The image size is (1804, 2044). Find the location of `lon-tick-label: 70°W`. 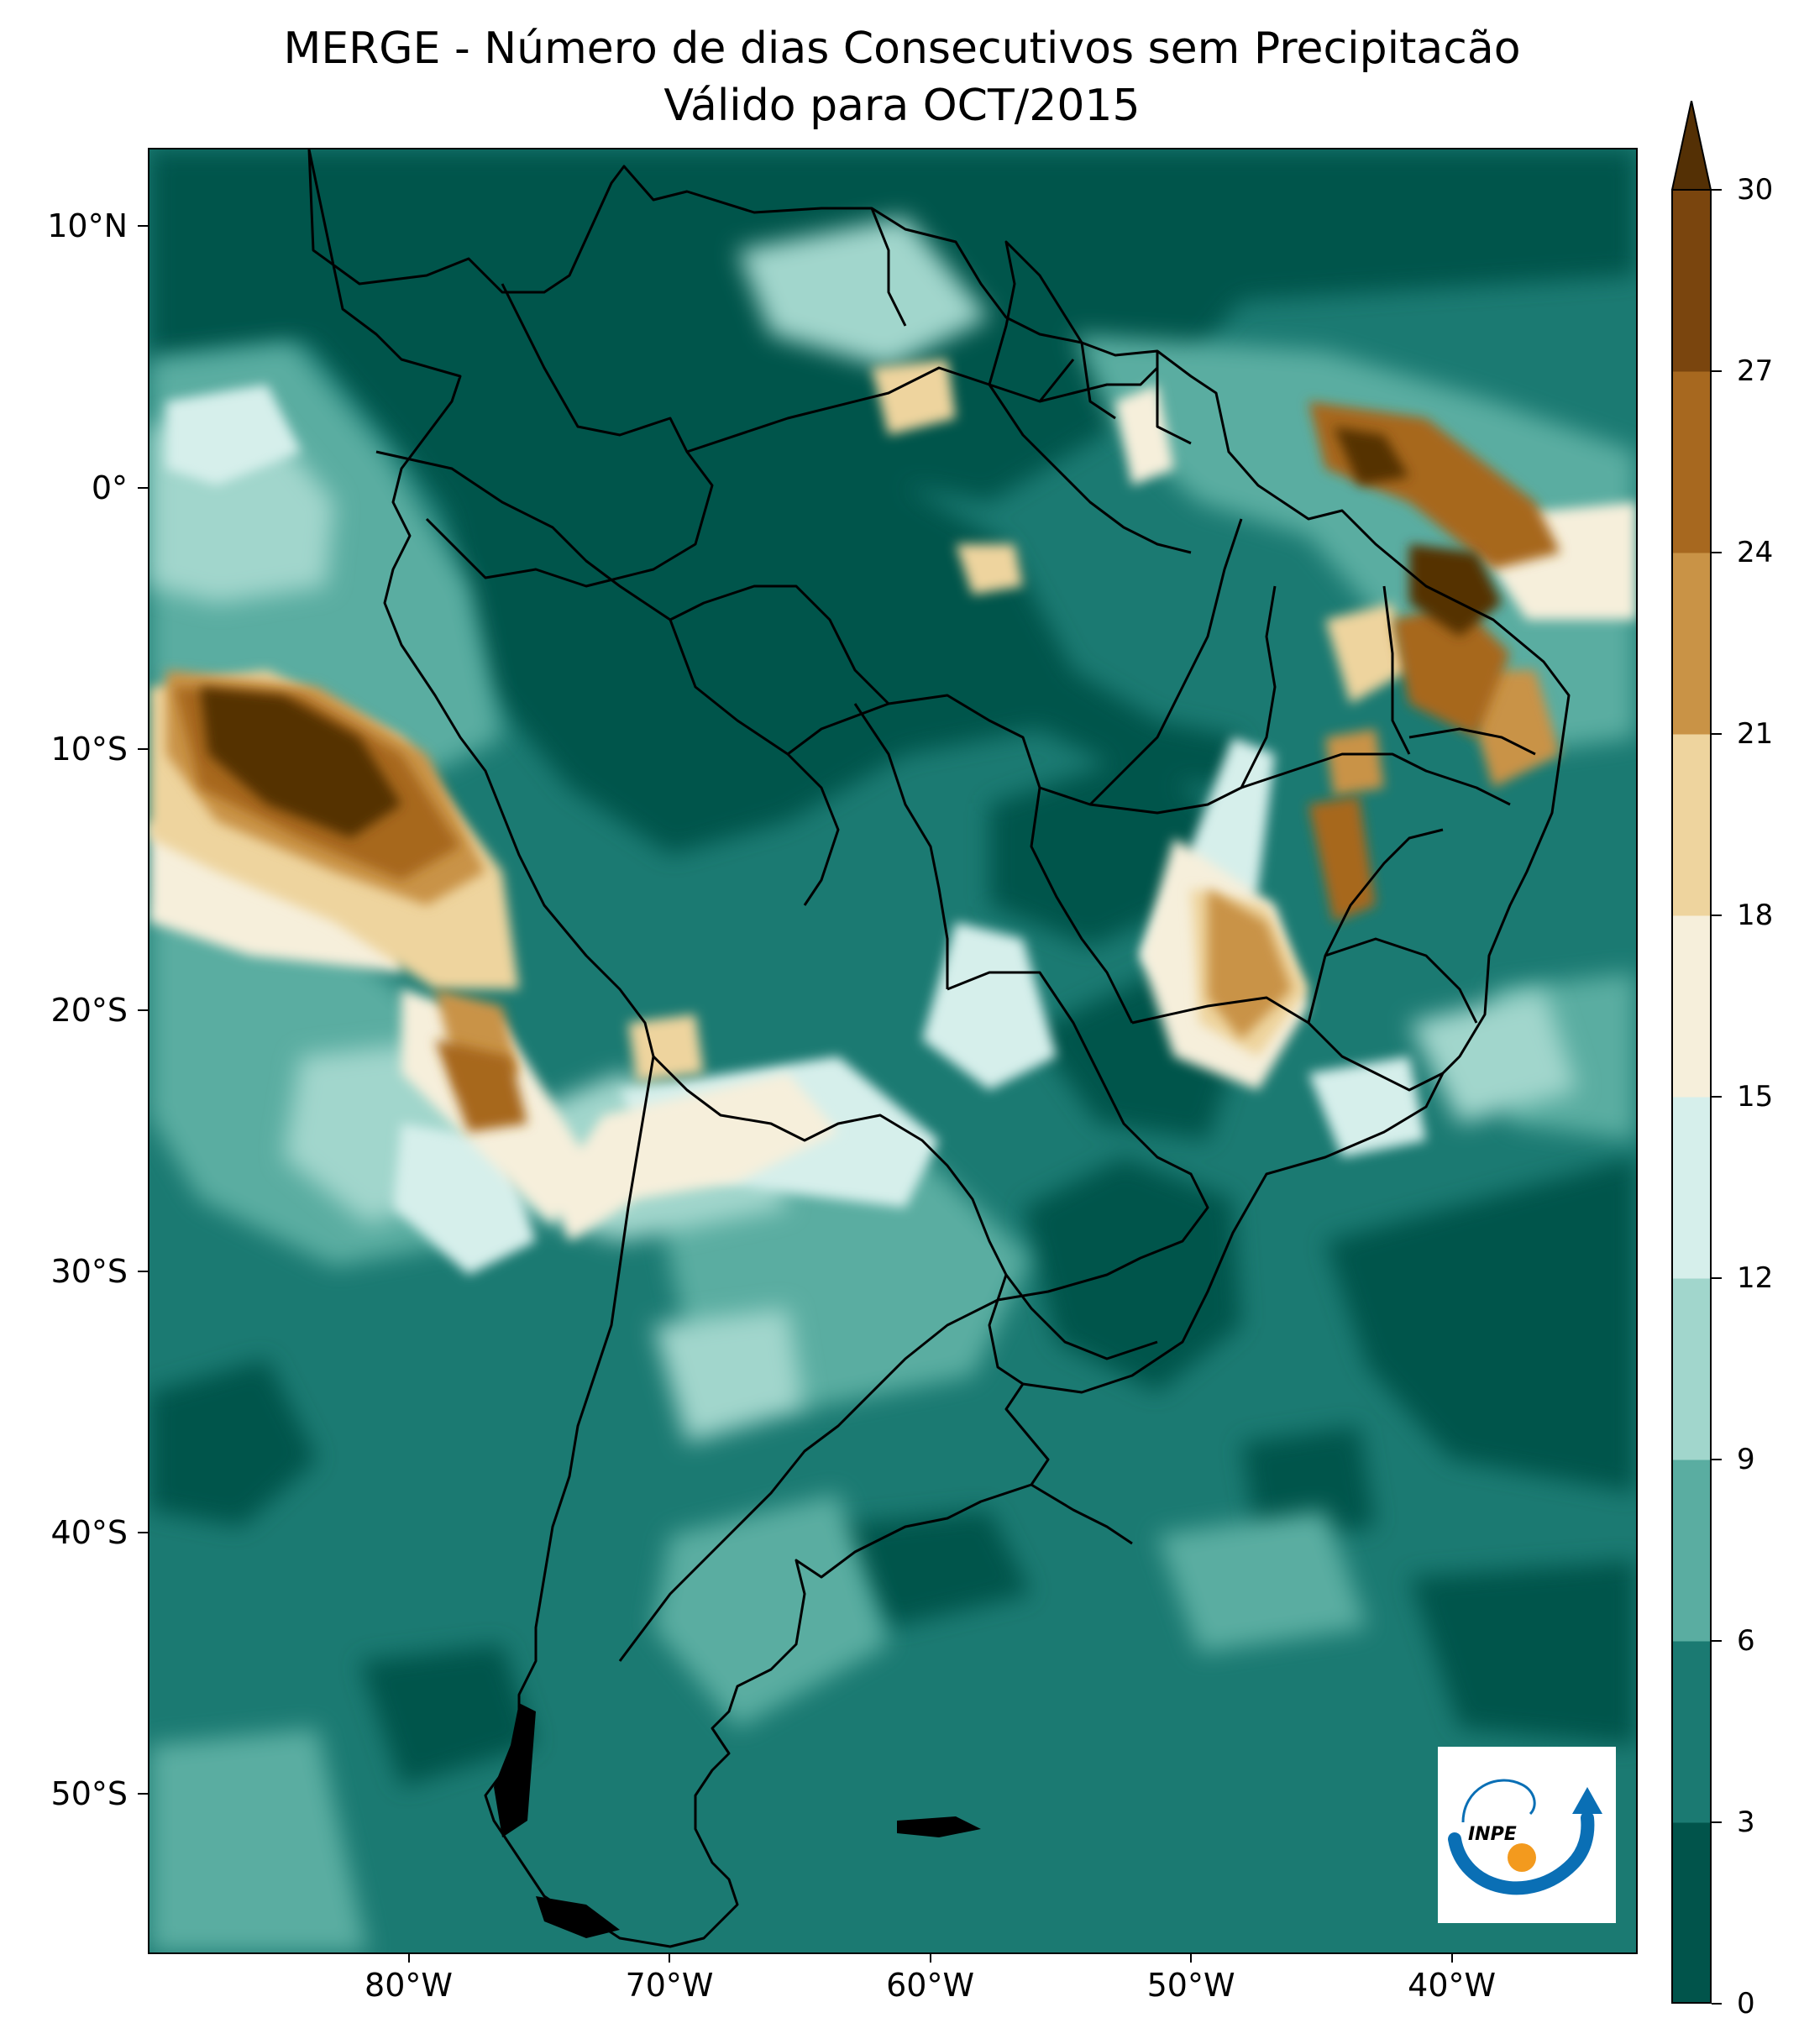

lon-tick-label: 70°W is located at coordinates (669, 1985).